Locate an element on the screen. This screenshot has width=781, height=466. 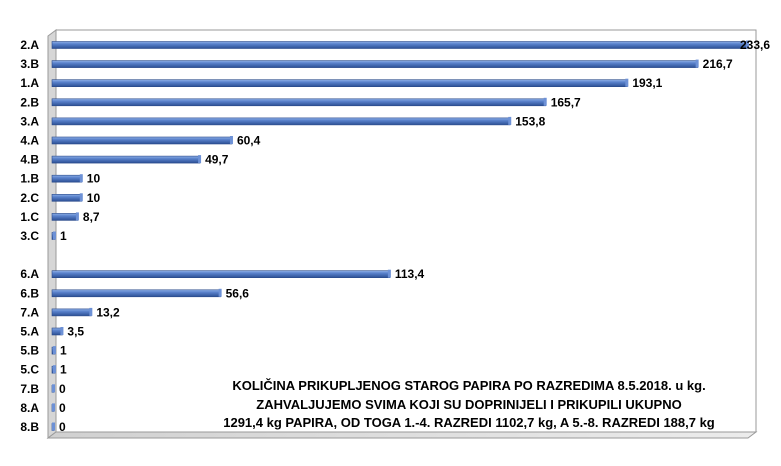
floor is located at coordinates (402, 435).